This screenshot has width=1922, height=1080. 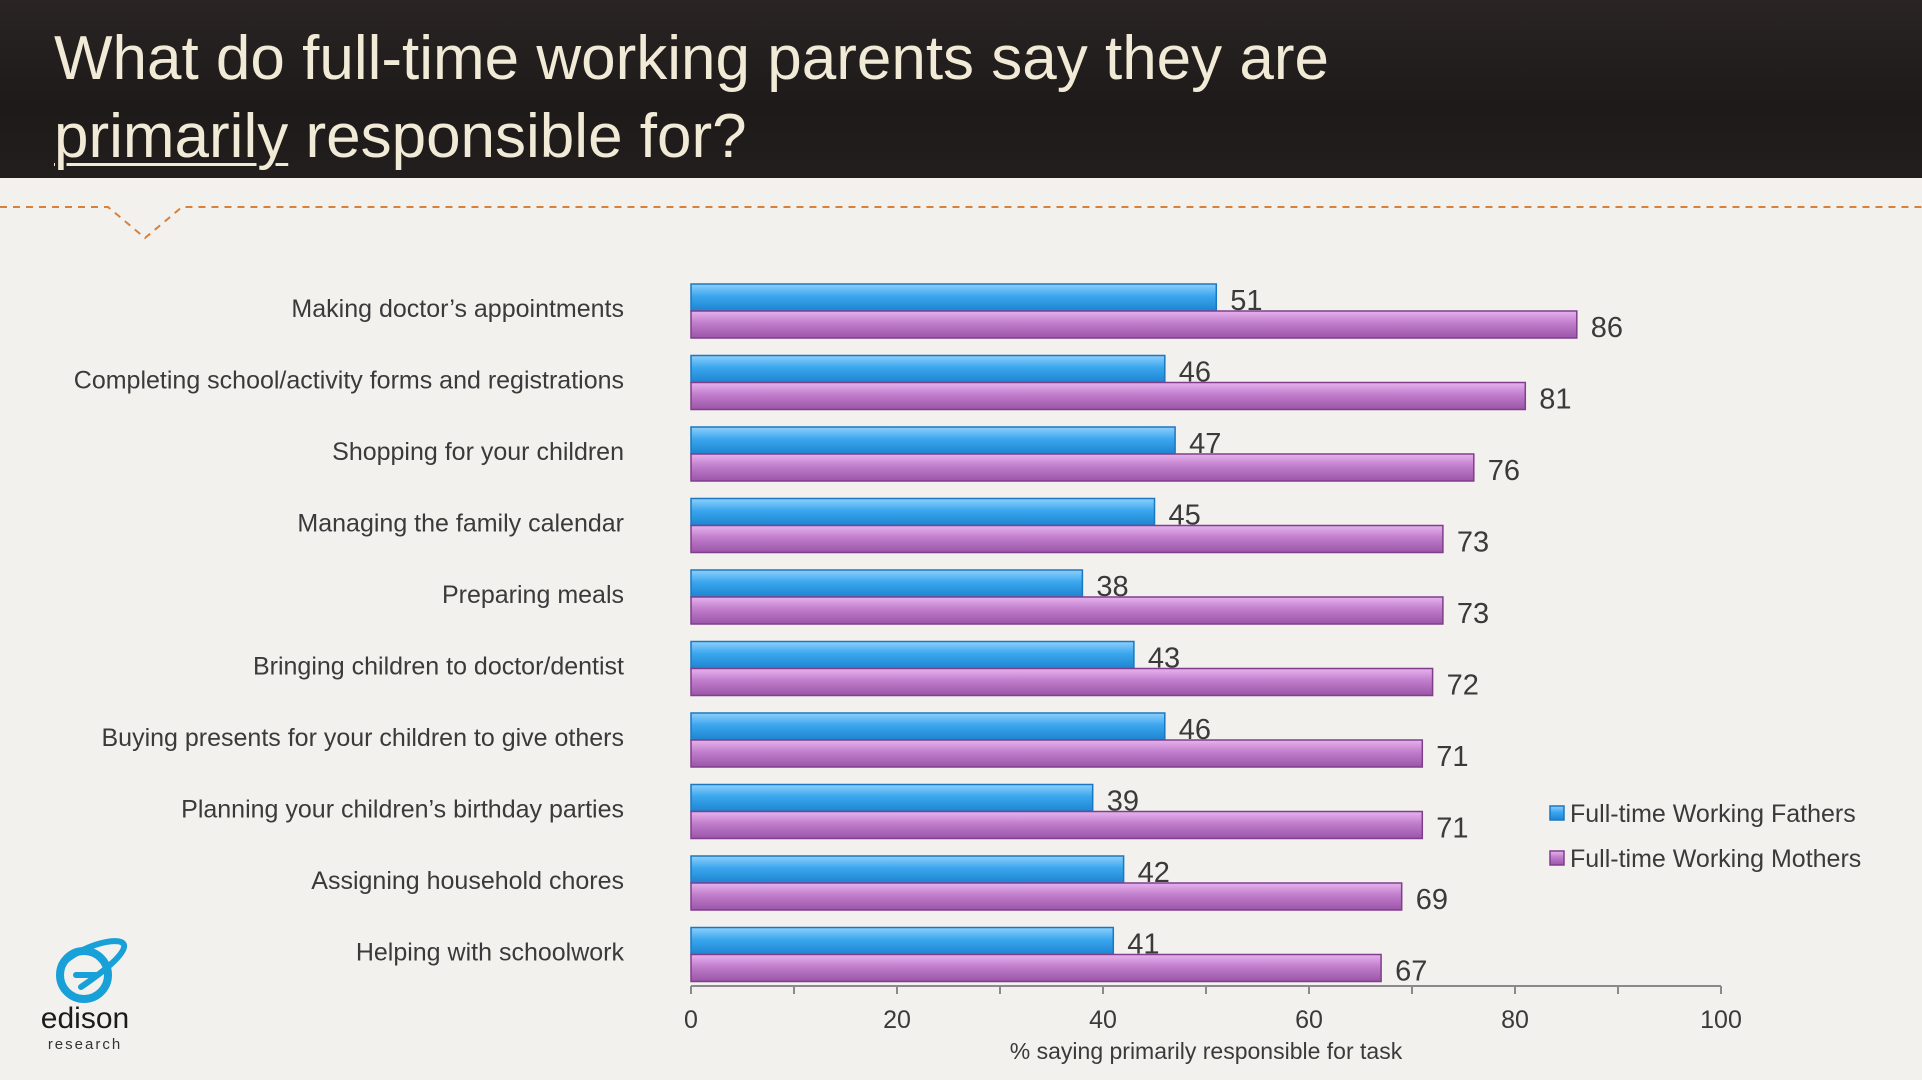 What do you see at coordinates (92, 970) in the screenshot?
I see `edison-logo-icon` at bounding box center [92, 970].